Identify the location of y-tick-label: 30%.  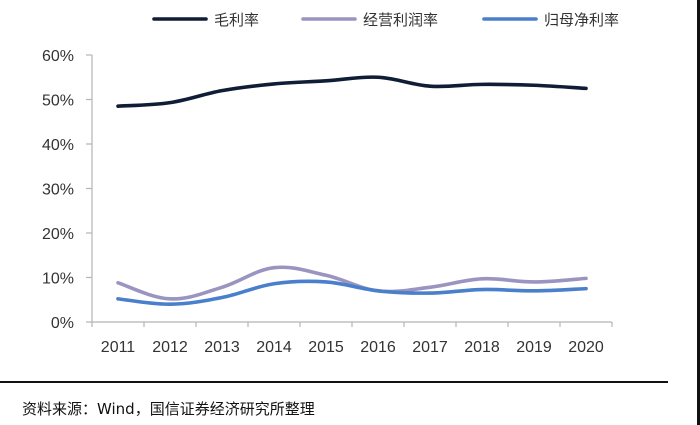
(58, 190).